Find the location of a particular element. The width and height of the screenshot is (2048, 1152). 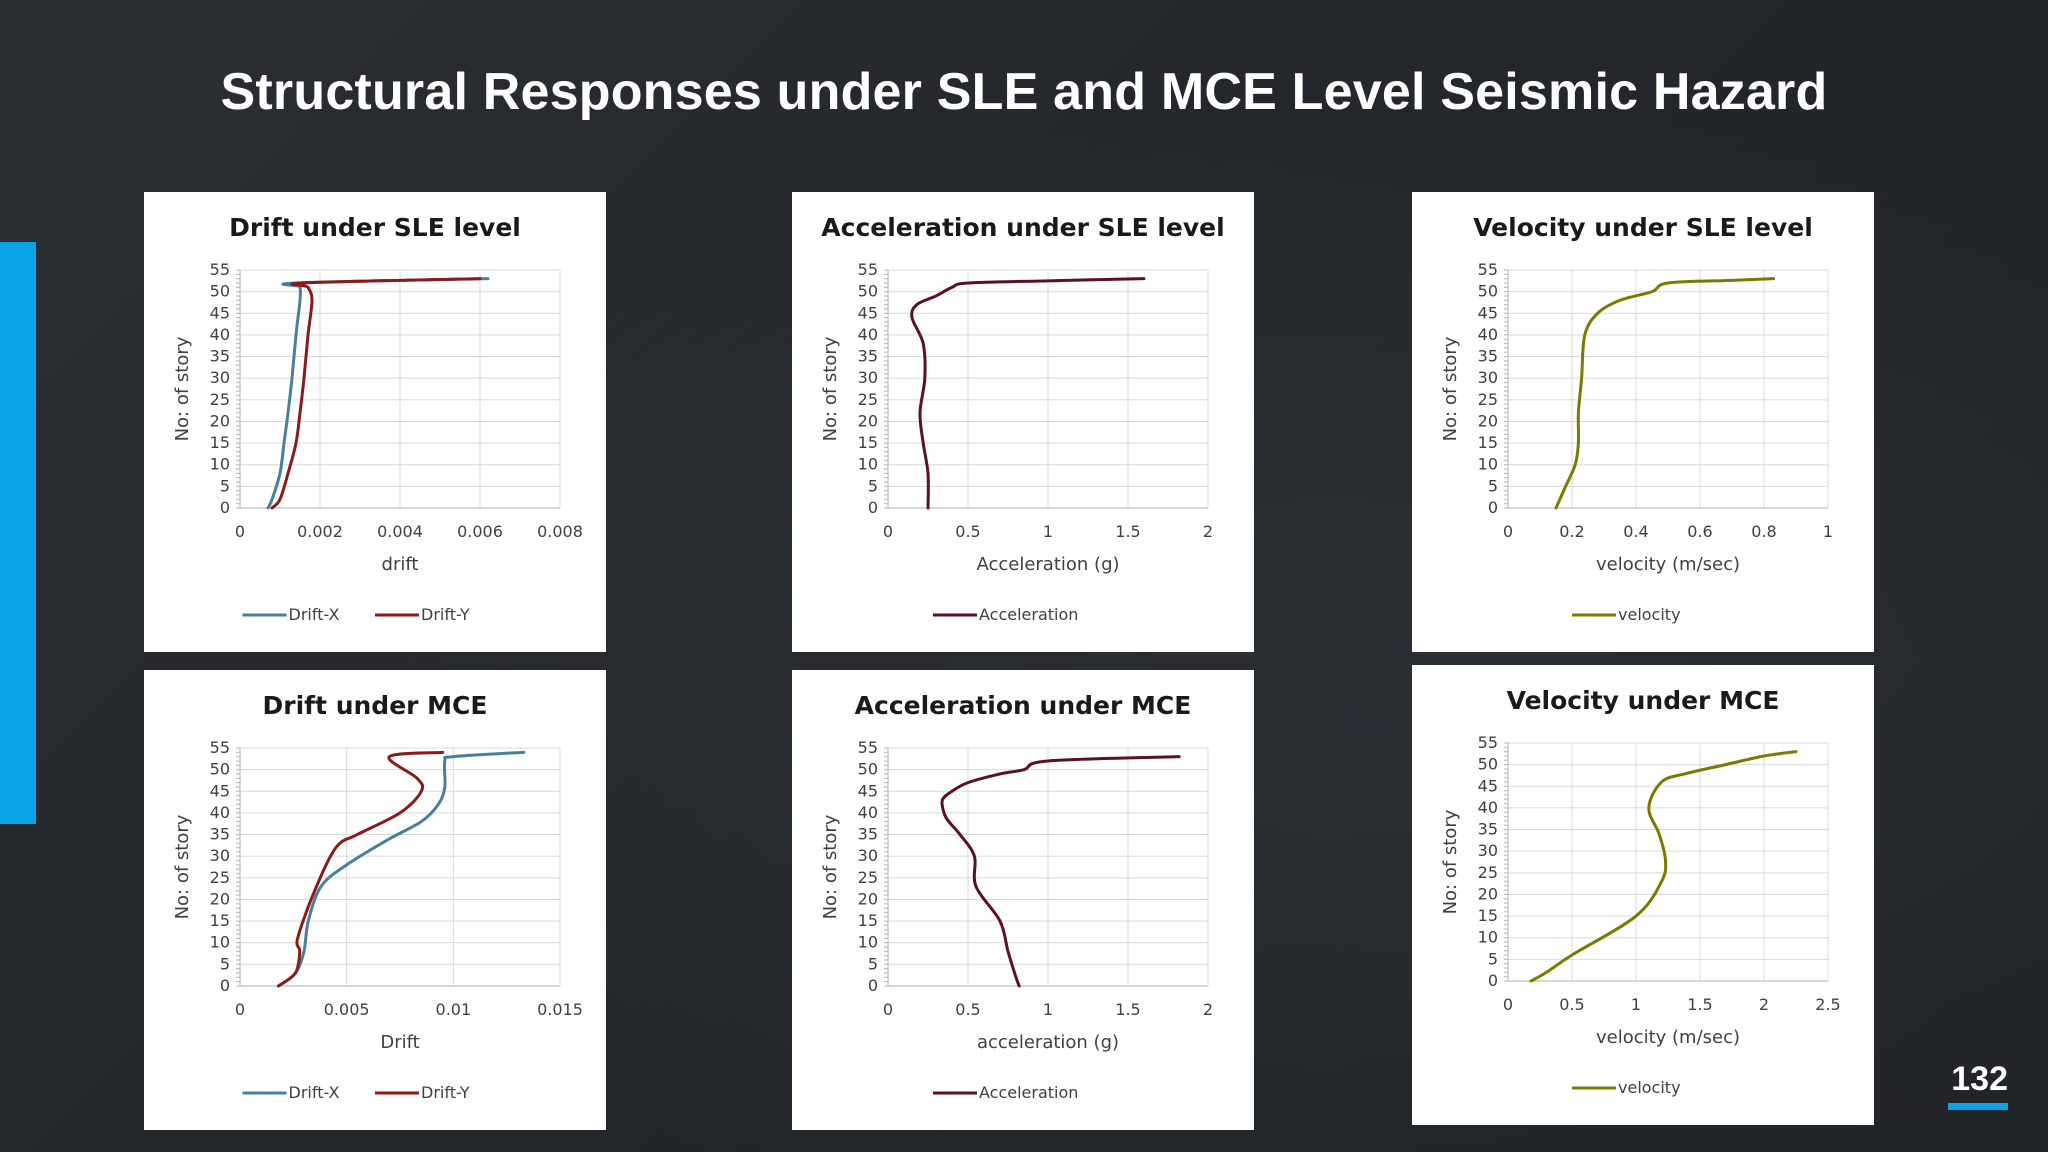

x-tick-label: 0.5 is located at coordinates (967, 1009).